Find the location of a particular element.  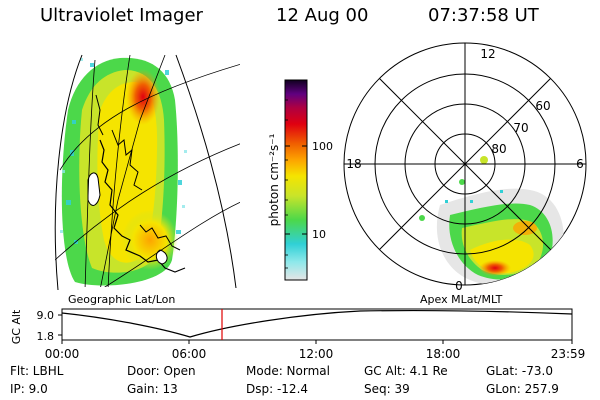

colorbar-unit-label: photon cm⁻²s⁻¹ is located at coordinates (274, 179).